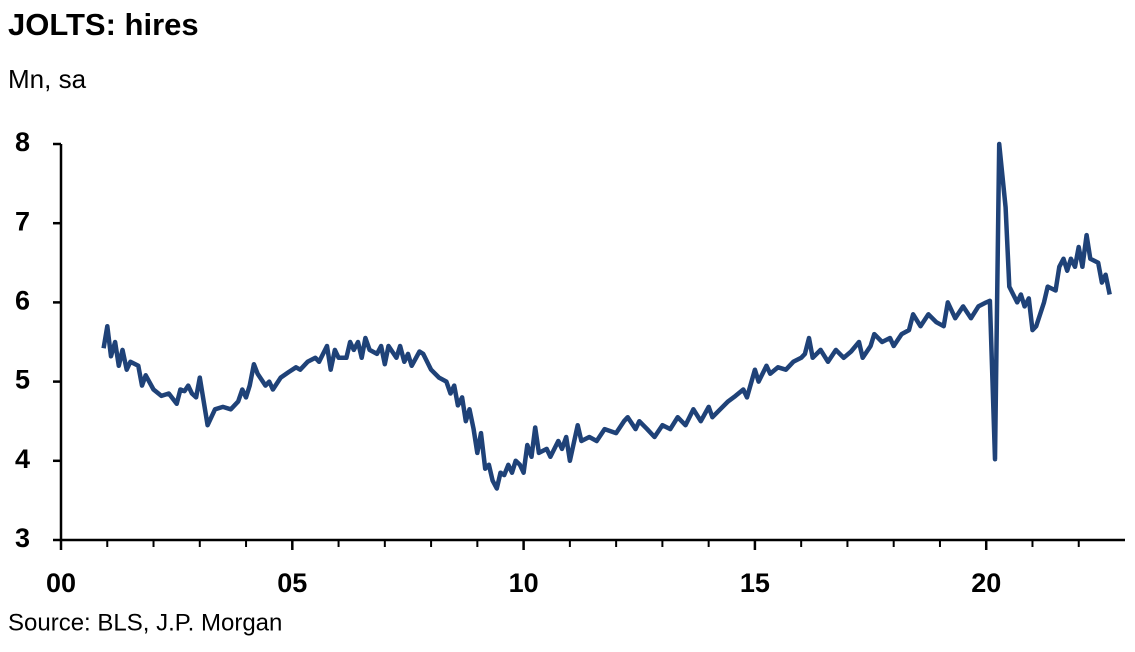 The width and height of the screenshot is (1135, 652). What do you see at coordinates (22, 221) in the screenshot?
I see `y-tick-label: 7` at bounding box center [22, 221].